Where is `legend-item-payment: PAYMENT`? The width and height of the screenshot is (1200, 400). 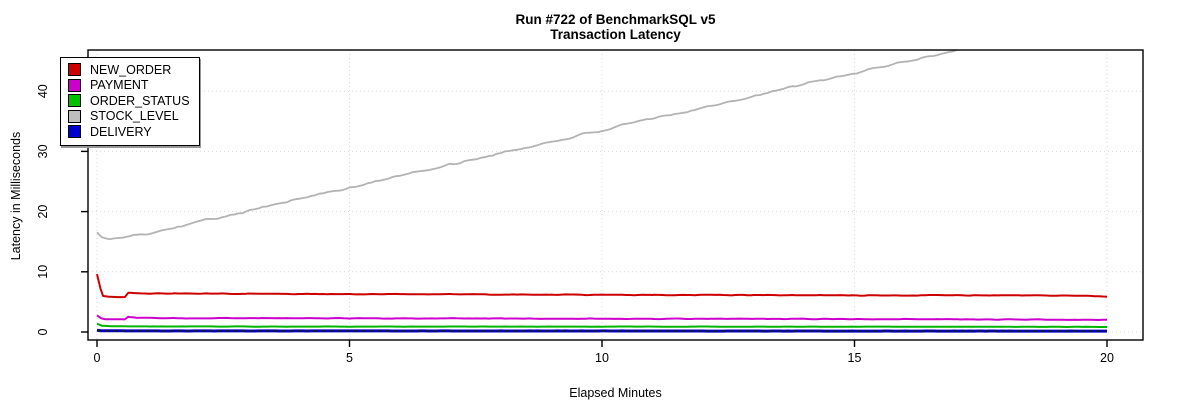
legend-item-payment: PAYMENT is located at coordinates (129, 86).